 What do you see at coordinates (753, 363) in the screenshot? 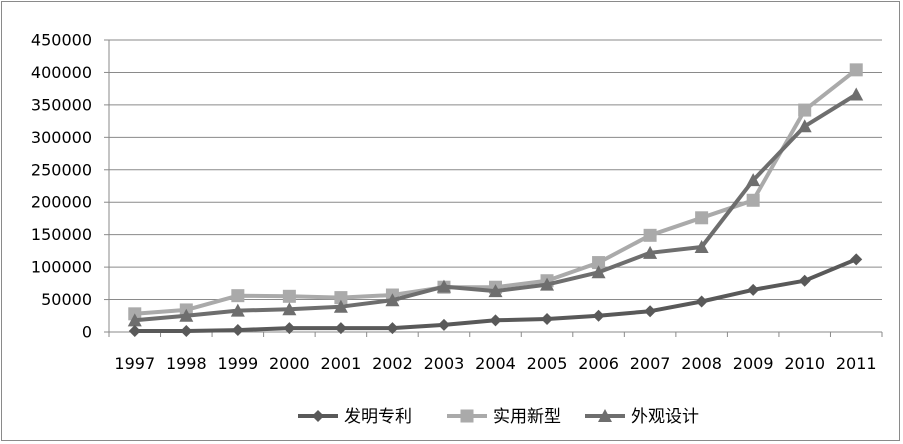
I see `x-tick-label: 2009` at bounding box center [753, 363].